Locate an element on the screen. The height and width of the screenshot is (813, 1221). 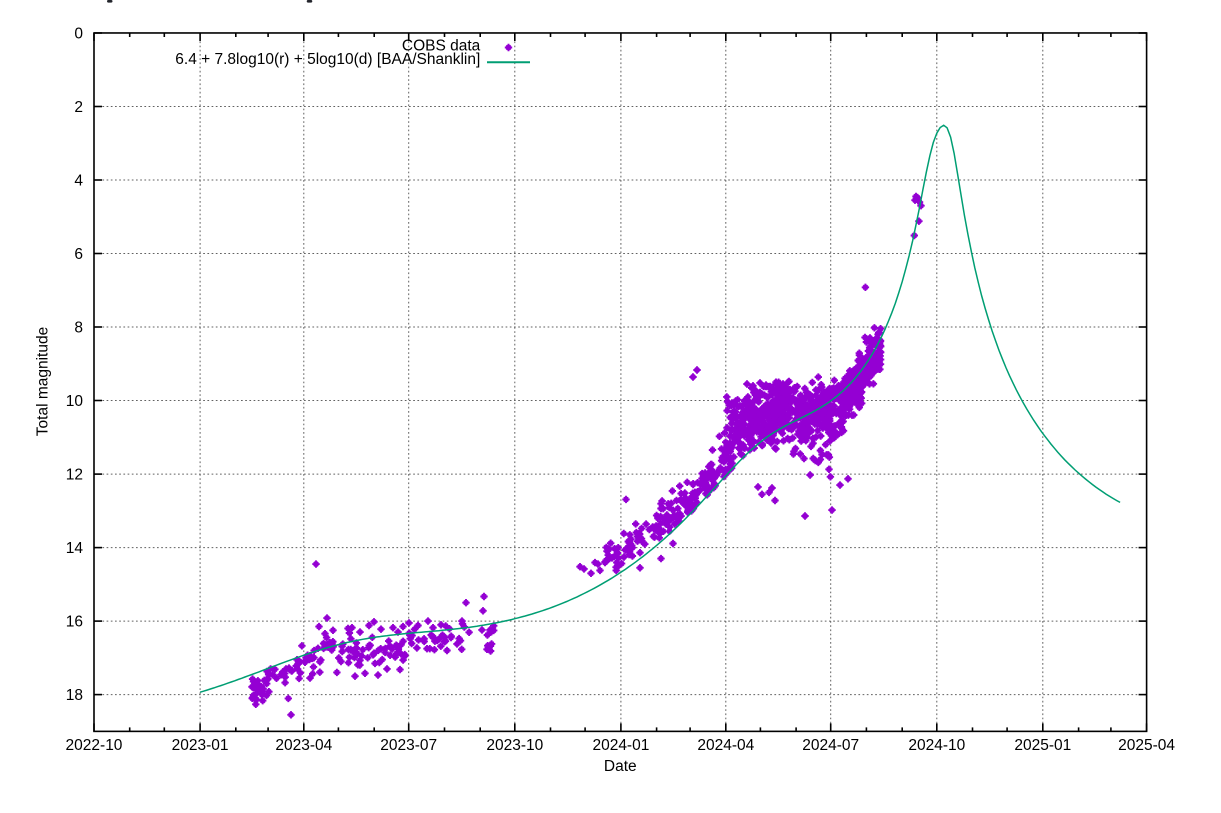
svg-text: 4 is located at coordinates (78, 181).